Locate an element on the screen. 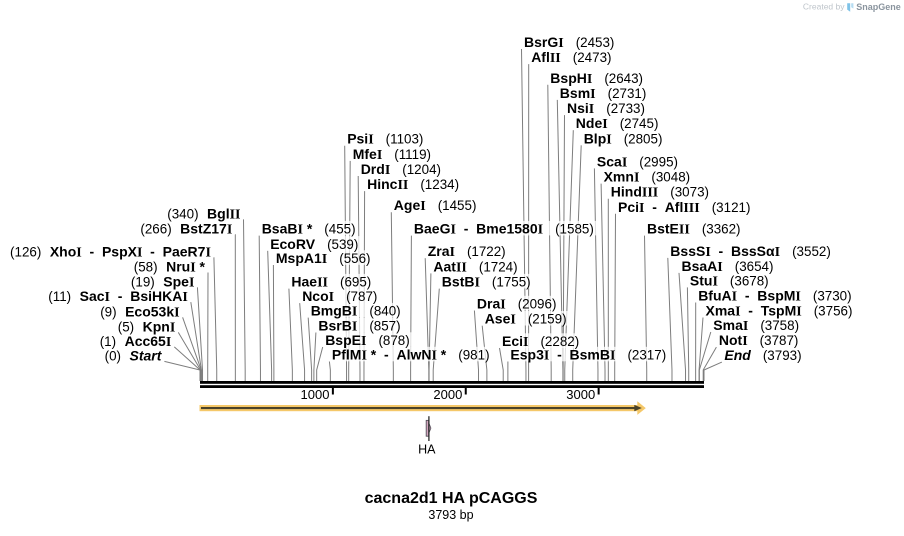 The image size is (904, 536). svg-text: 1000 is located at coordinates (315, 394).